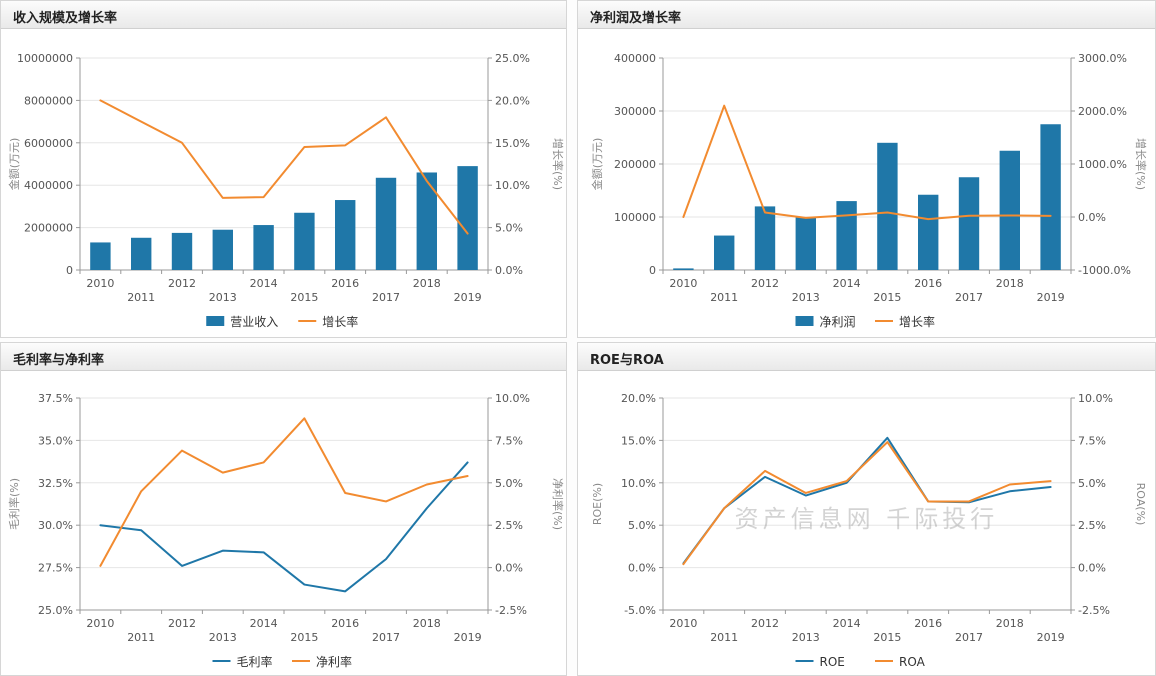 The image size is (1156, 676). Describe the element at coordinates (263, 623) in the screenshot. I see `svg-text: 2014` at that location.